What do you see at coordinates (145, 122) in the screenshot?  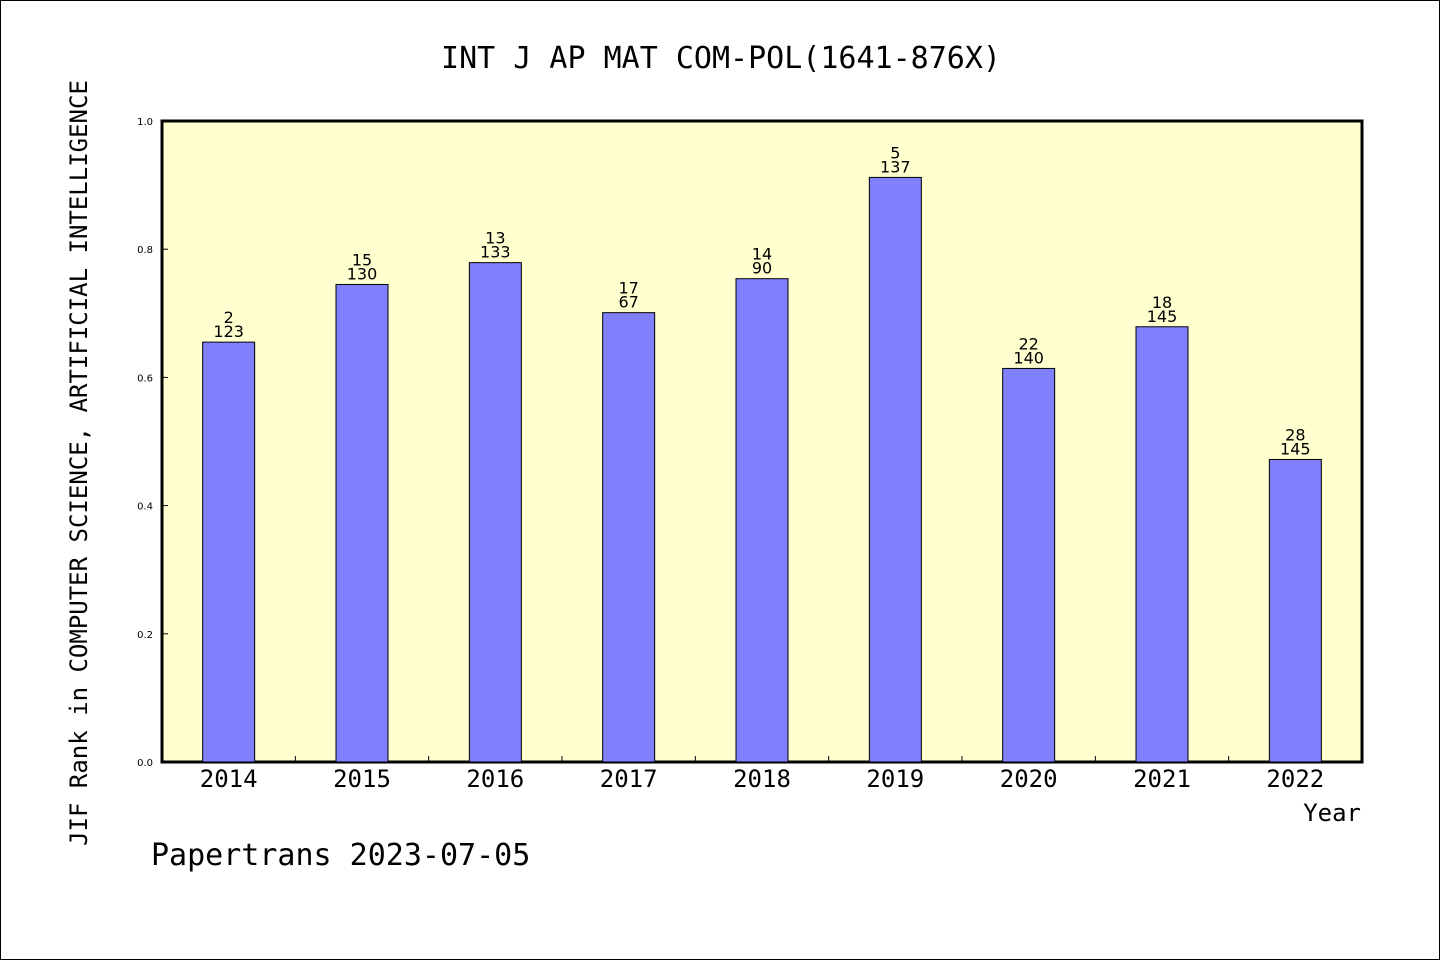 I see `y-tick-label: 1.0` at bounding box center [145, 122].